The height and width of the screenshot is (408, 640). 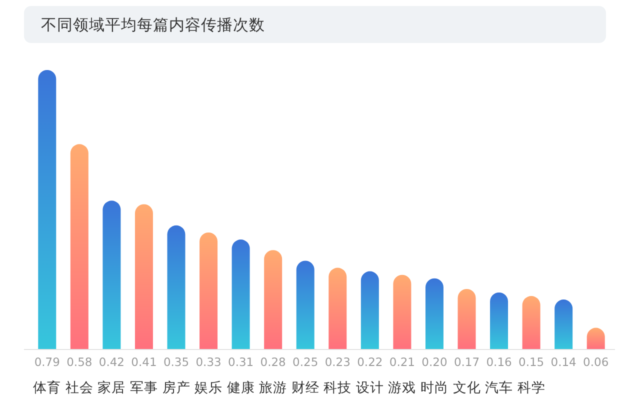 I want to click on data-label: 0.42, so click(x=111, y=362).